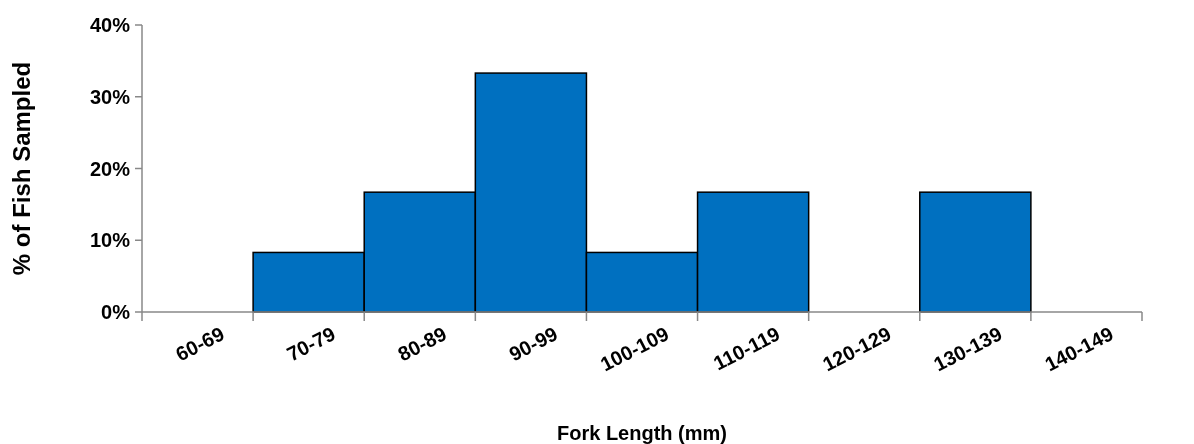 The width and height of the screenshot is (1194, 444). I want to click on y-tick-label: 30%, so click(110, 96).